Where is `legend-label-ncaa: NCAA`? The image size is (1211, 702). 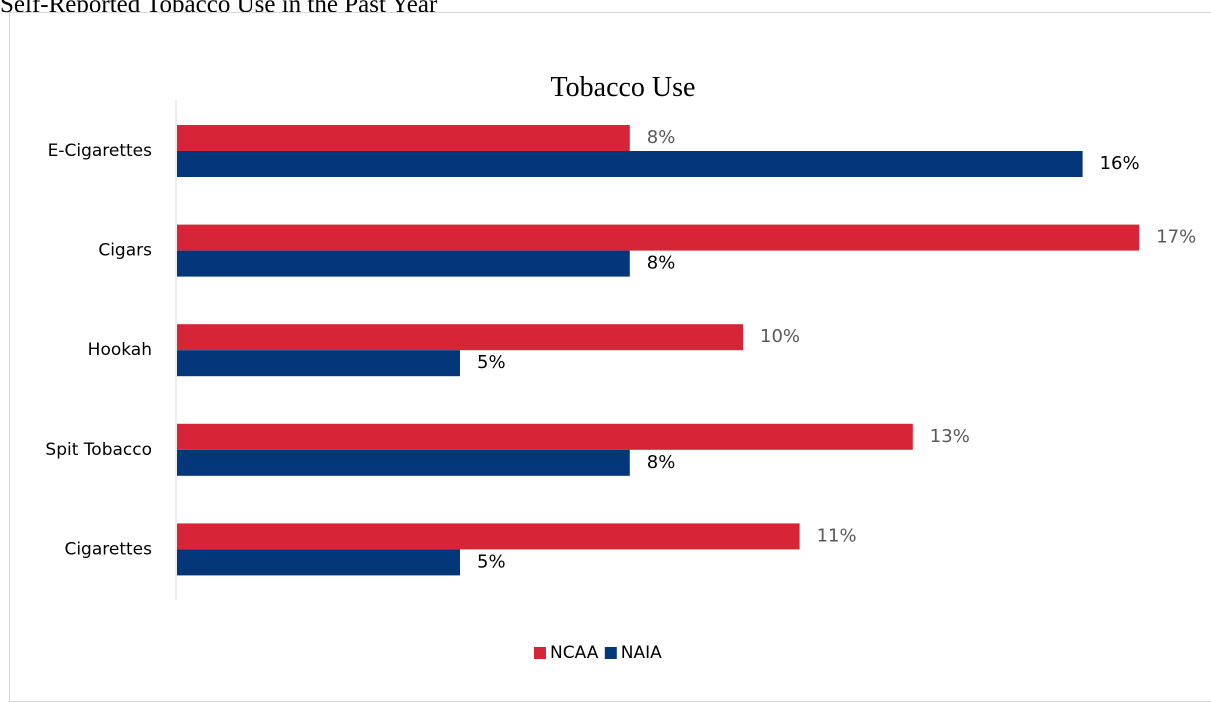 legend-label-ncaa: NCAA is located at coordinates (574, 653).